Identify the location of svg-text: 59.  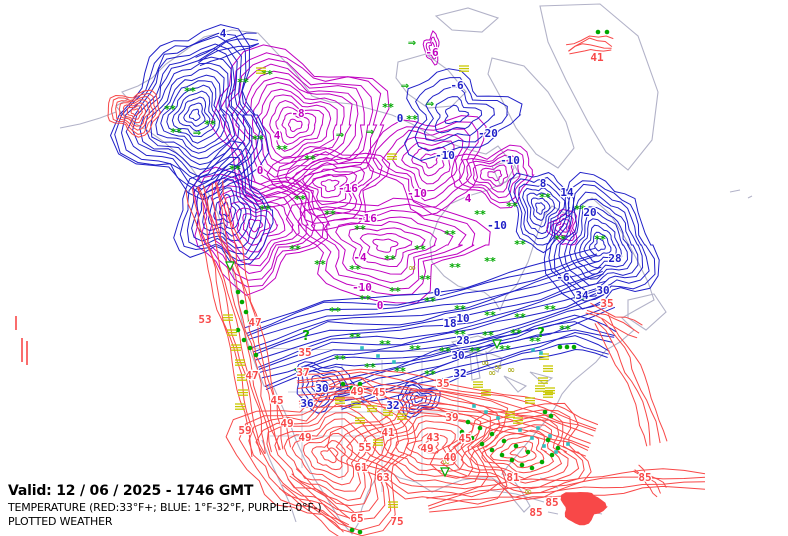
(244, 430).